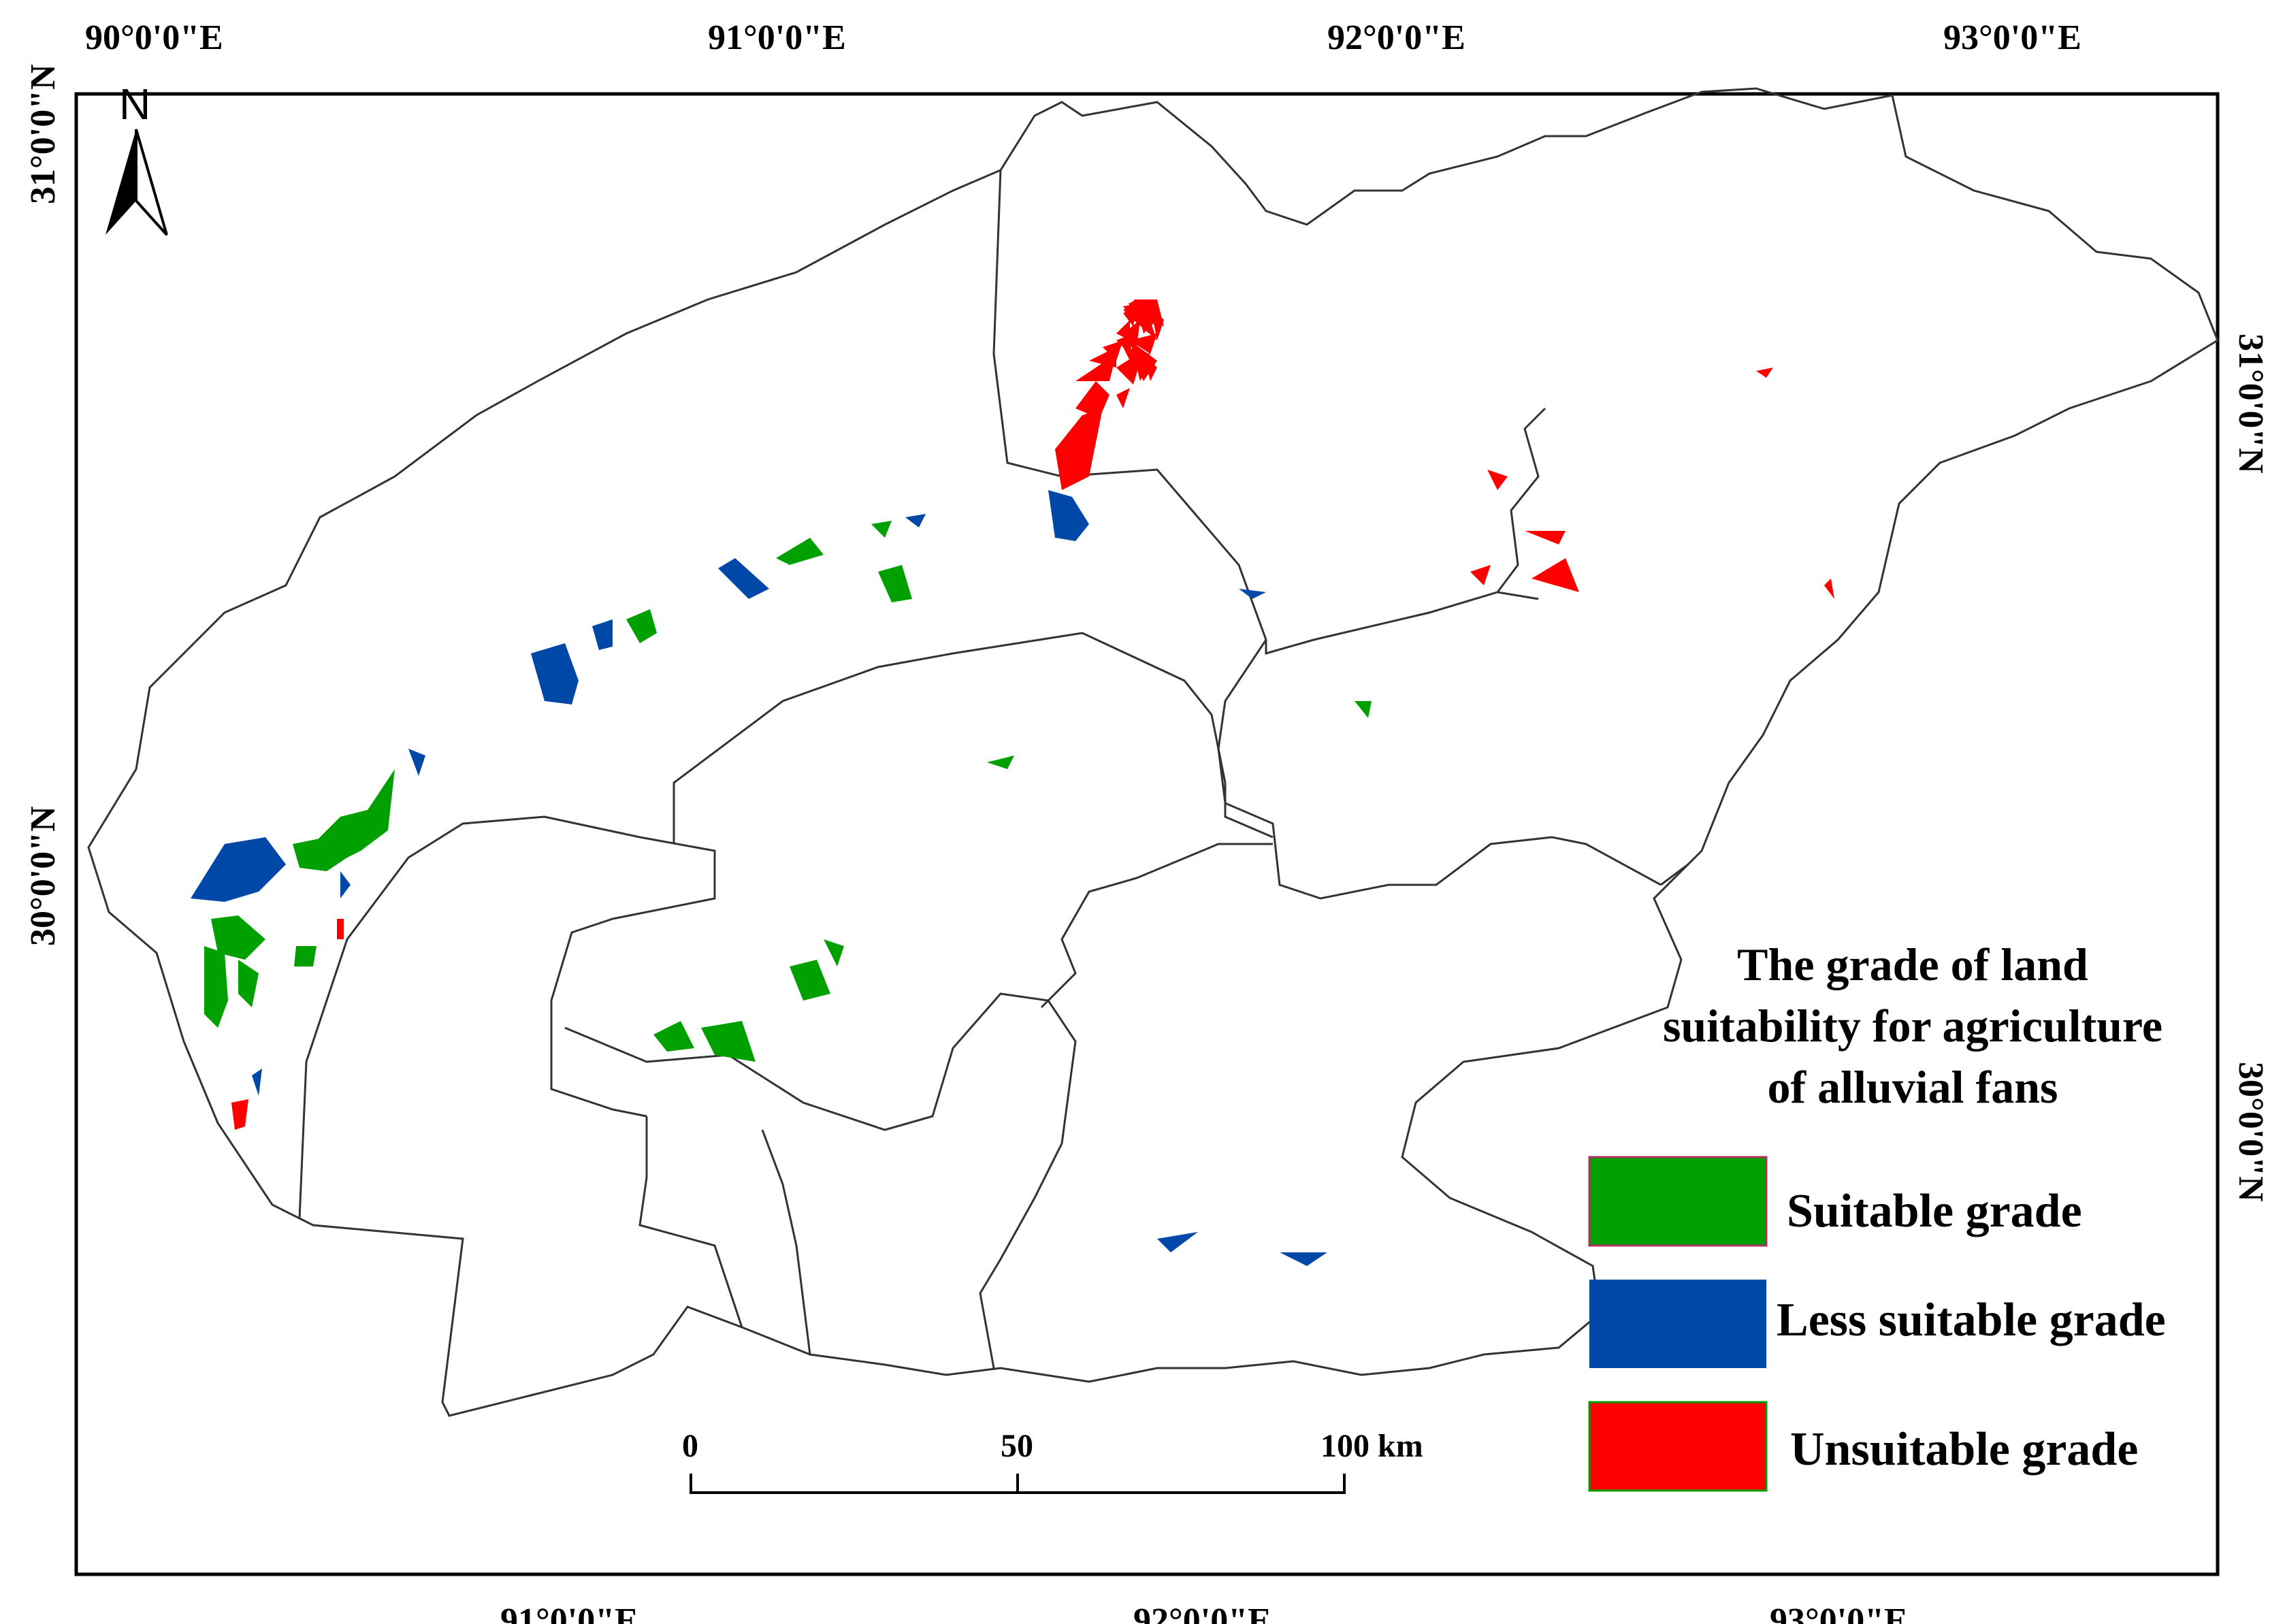  What do you see at coordinates (1913, 964) in the screenshot?
I see `legend-title-line: The grade of land` at bounding box center [1913, 964].